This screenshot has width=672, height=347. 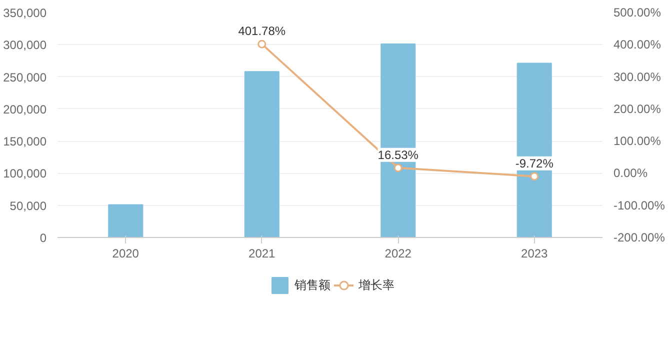 I want to click on y2-tick-label: 200.00%, so click(x=638, y=109).